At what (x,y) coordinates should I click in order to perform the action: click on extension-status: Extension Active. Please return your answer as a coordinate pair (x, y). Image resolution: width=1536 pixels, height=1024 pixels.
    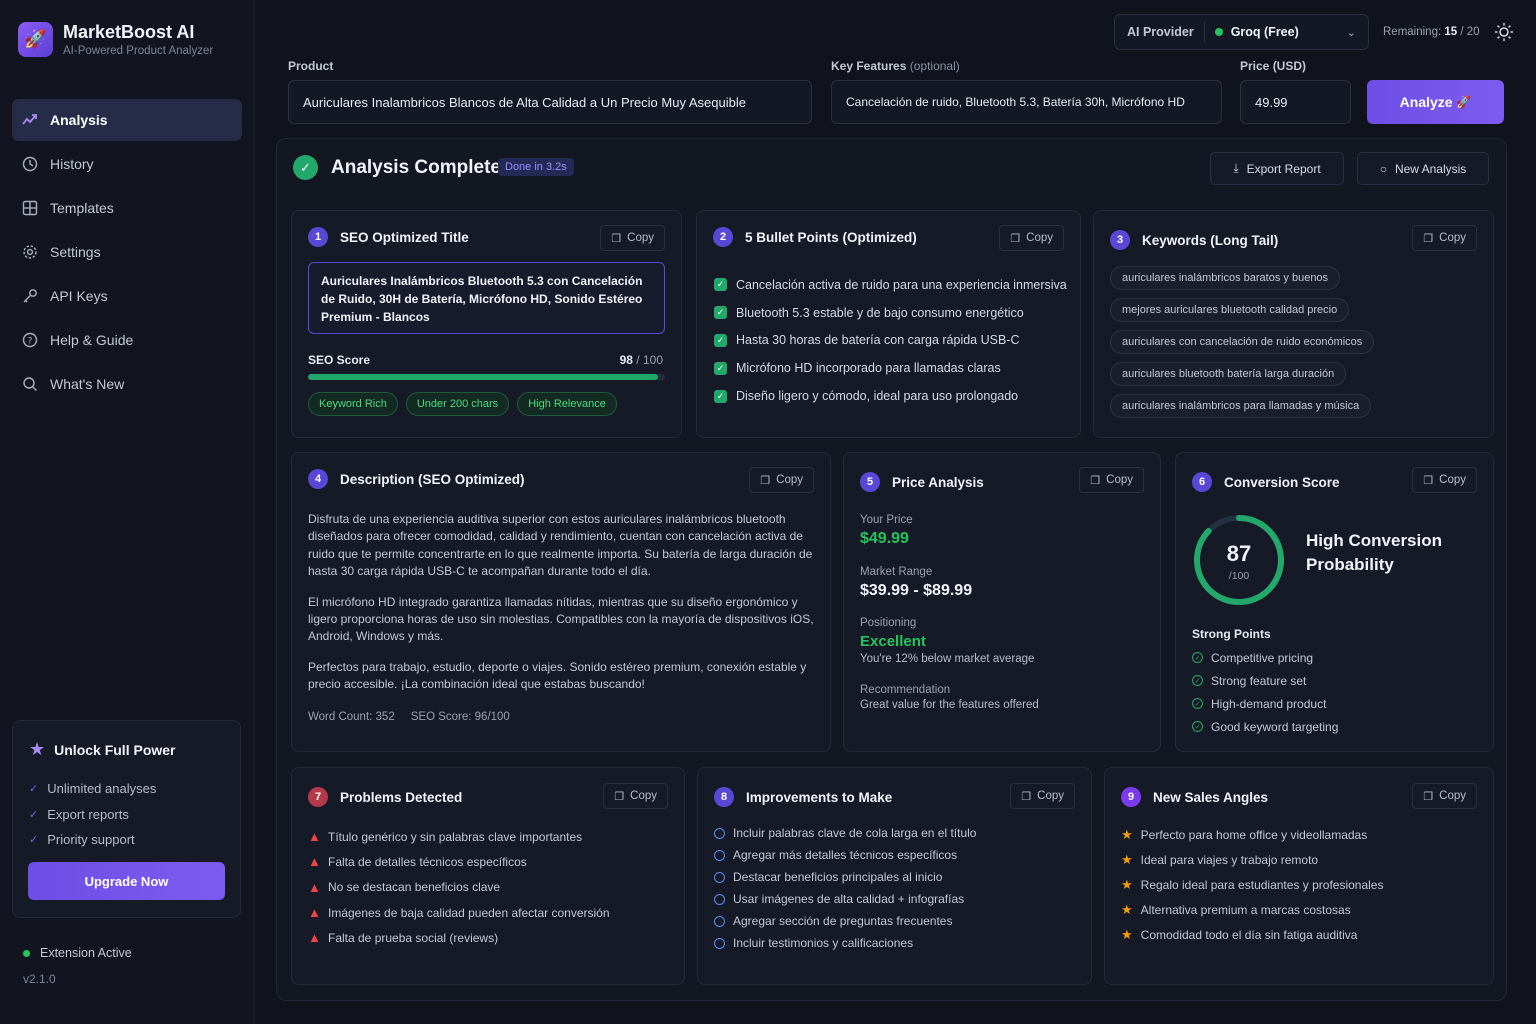
    Looking at the image, I should click on (77, 953).